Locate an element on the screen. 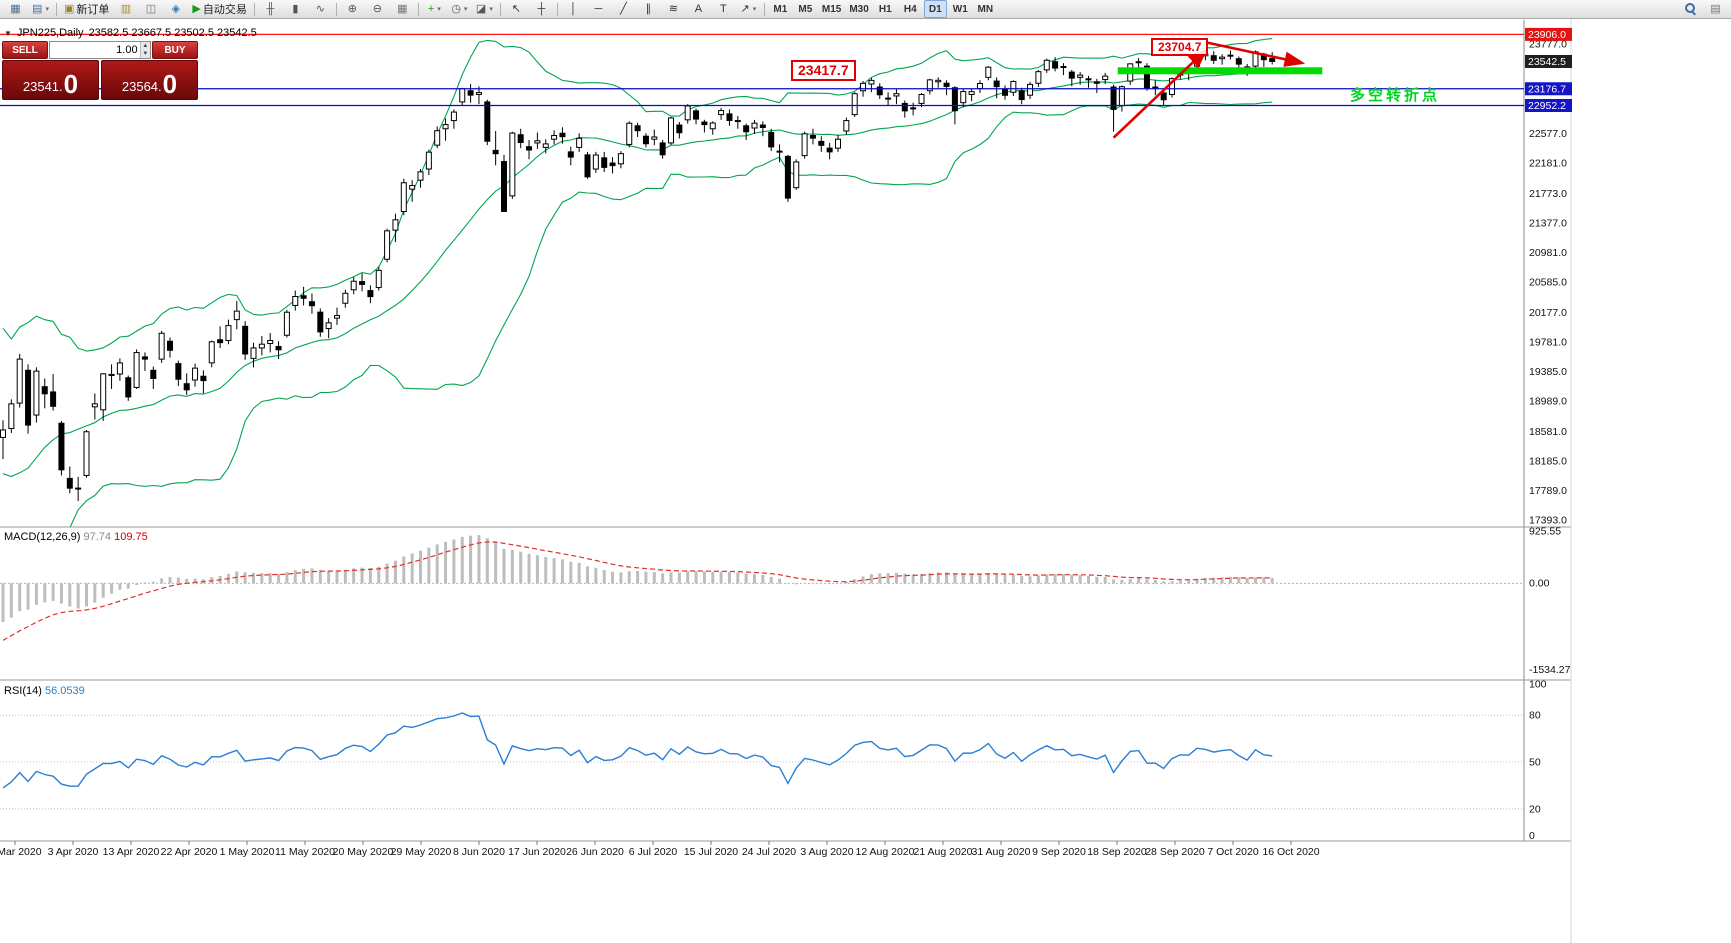 The image size is (1731, 943). time-axis-label: 26 Jun 2020 is located at coordinates (595, 852).